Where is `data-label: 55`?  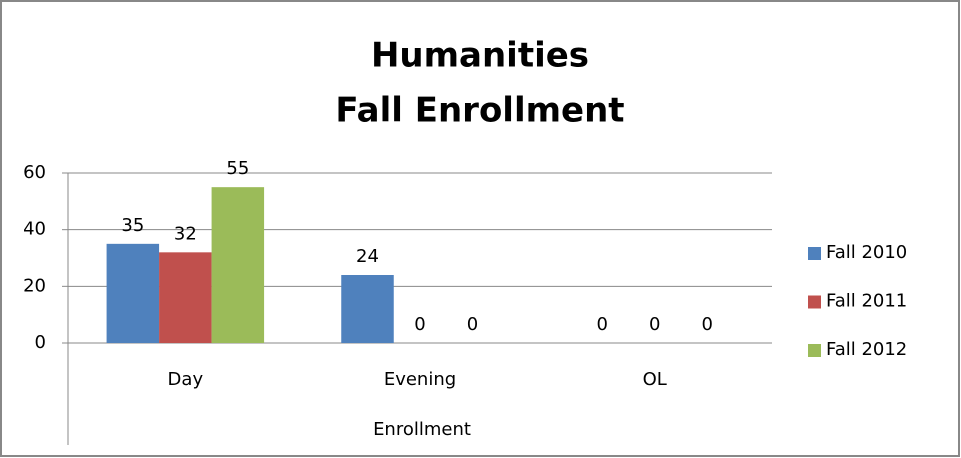
data-label: 55 is located at coordinates (237, 168).